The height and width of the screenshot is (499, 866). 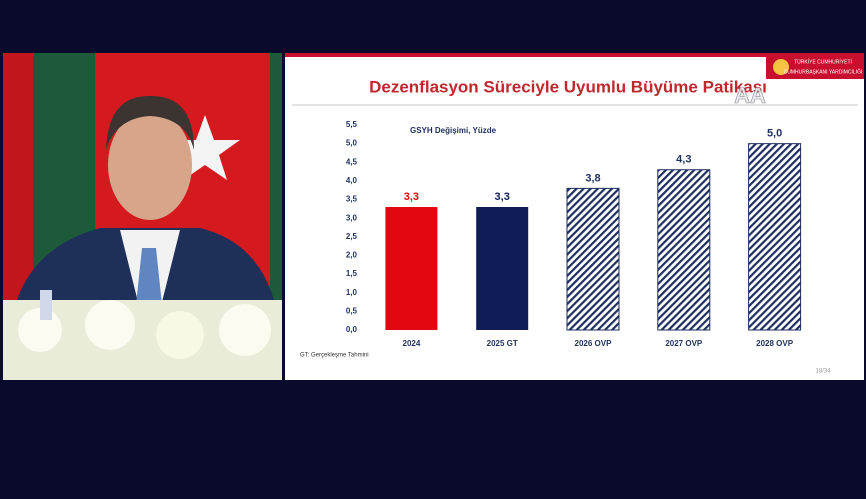 What do you see at coordinates (150, 122) in the screenshot?
I see `hair` at bounding box center [150, 122].